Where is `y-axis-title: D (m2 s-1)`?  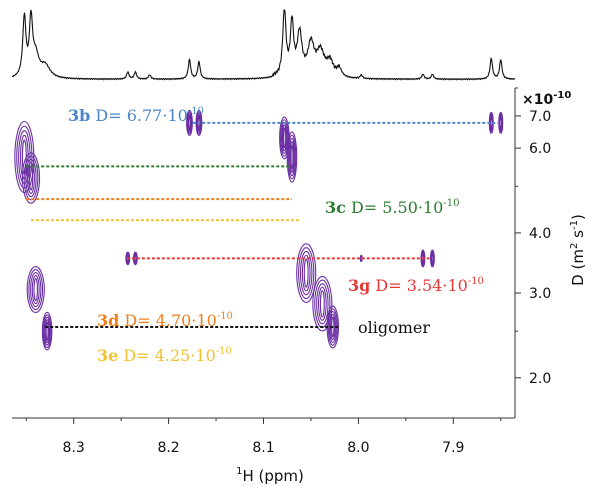 y-axis-title: D (m2 s-1) is located at coordinates (578, 250).